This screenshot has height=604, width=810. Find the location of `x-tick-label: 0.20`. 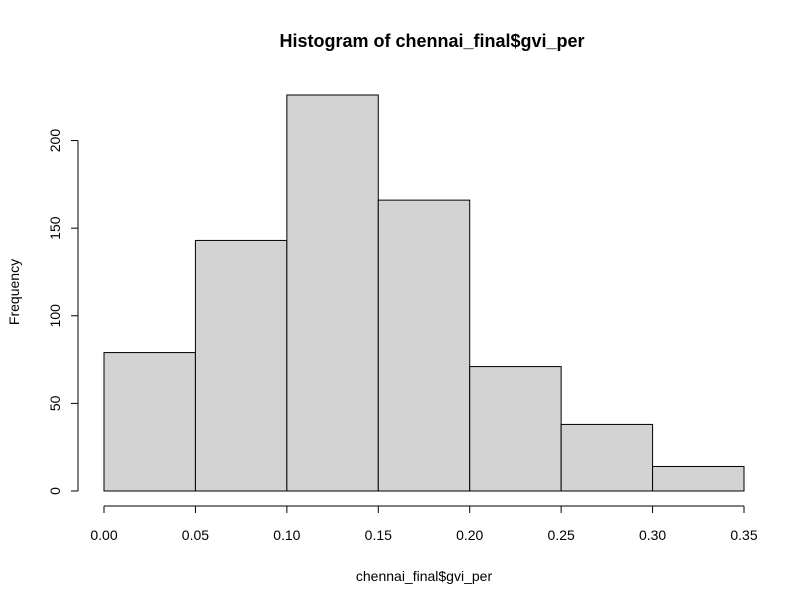

x-tick-label: 0.20 is located at coordinates (469, 535).